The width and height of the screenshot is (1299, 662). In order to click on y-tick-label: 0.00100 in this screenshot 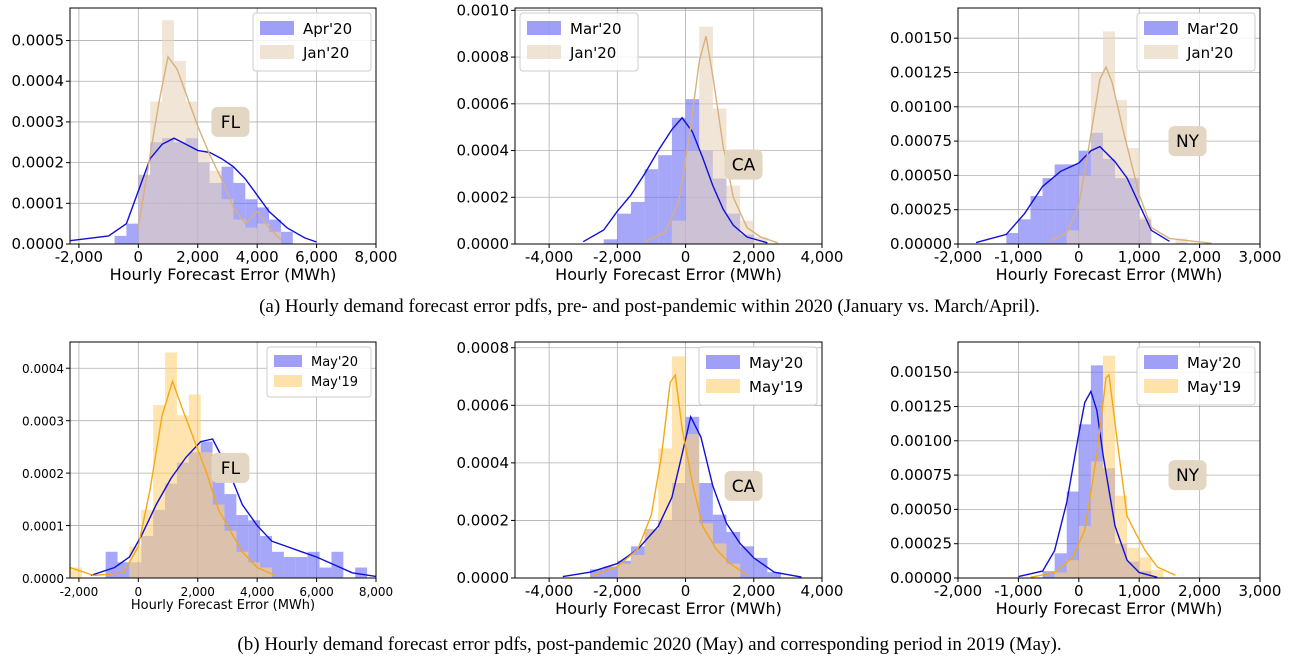, I will do `click(921, 441)`.